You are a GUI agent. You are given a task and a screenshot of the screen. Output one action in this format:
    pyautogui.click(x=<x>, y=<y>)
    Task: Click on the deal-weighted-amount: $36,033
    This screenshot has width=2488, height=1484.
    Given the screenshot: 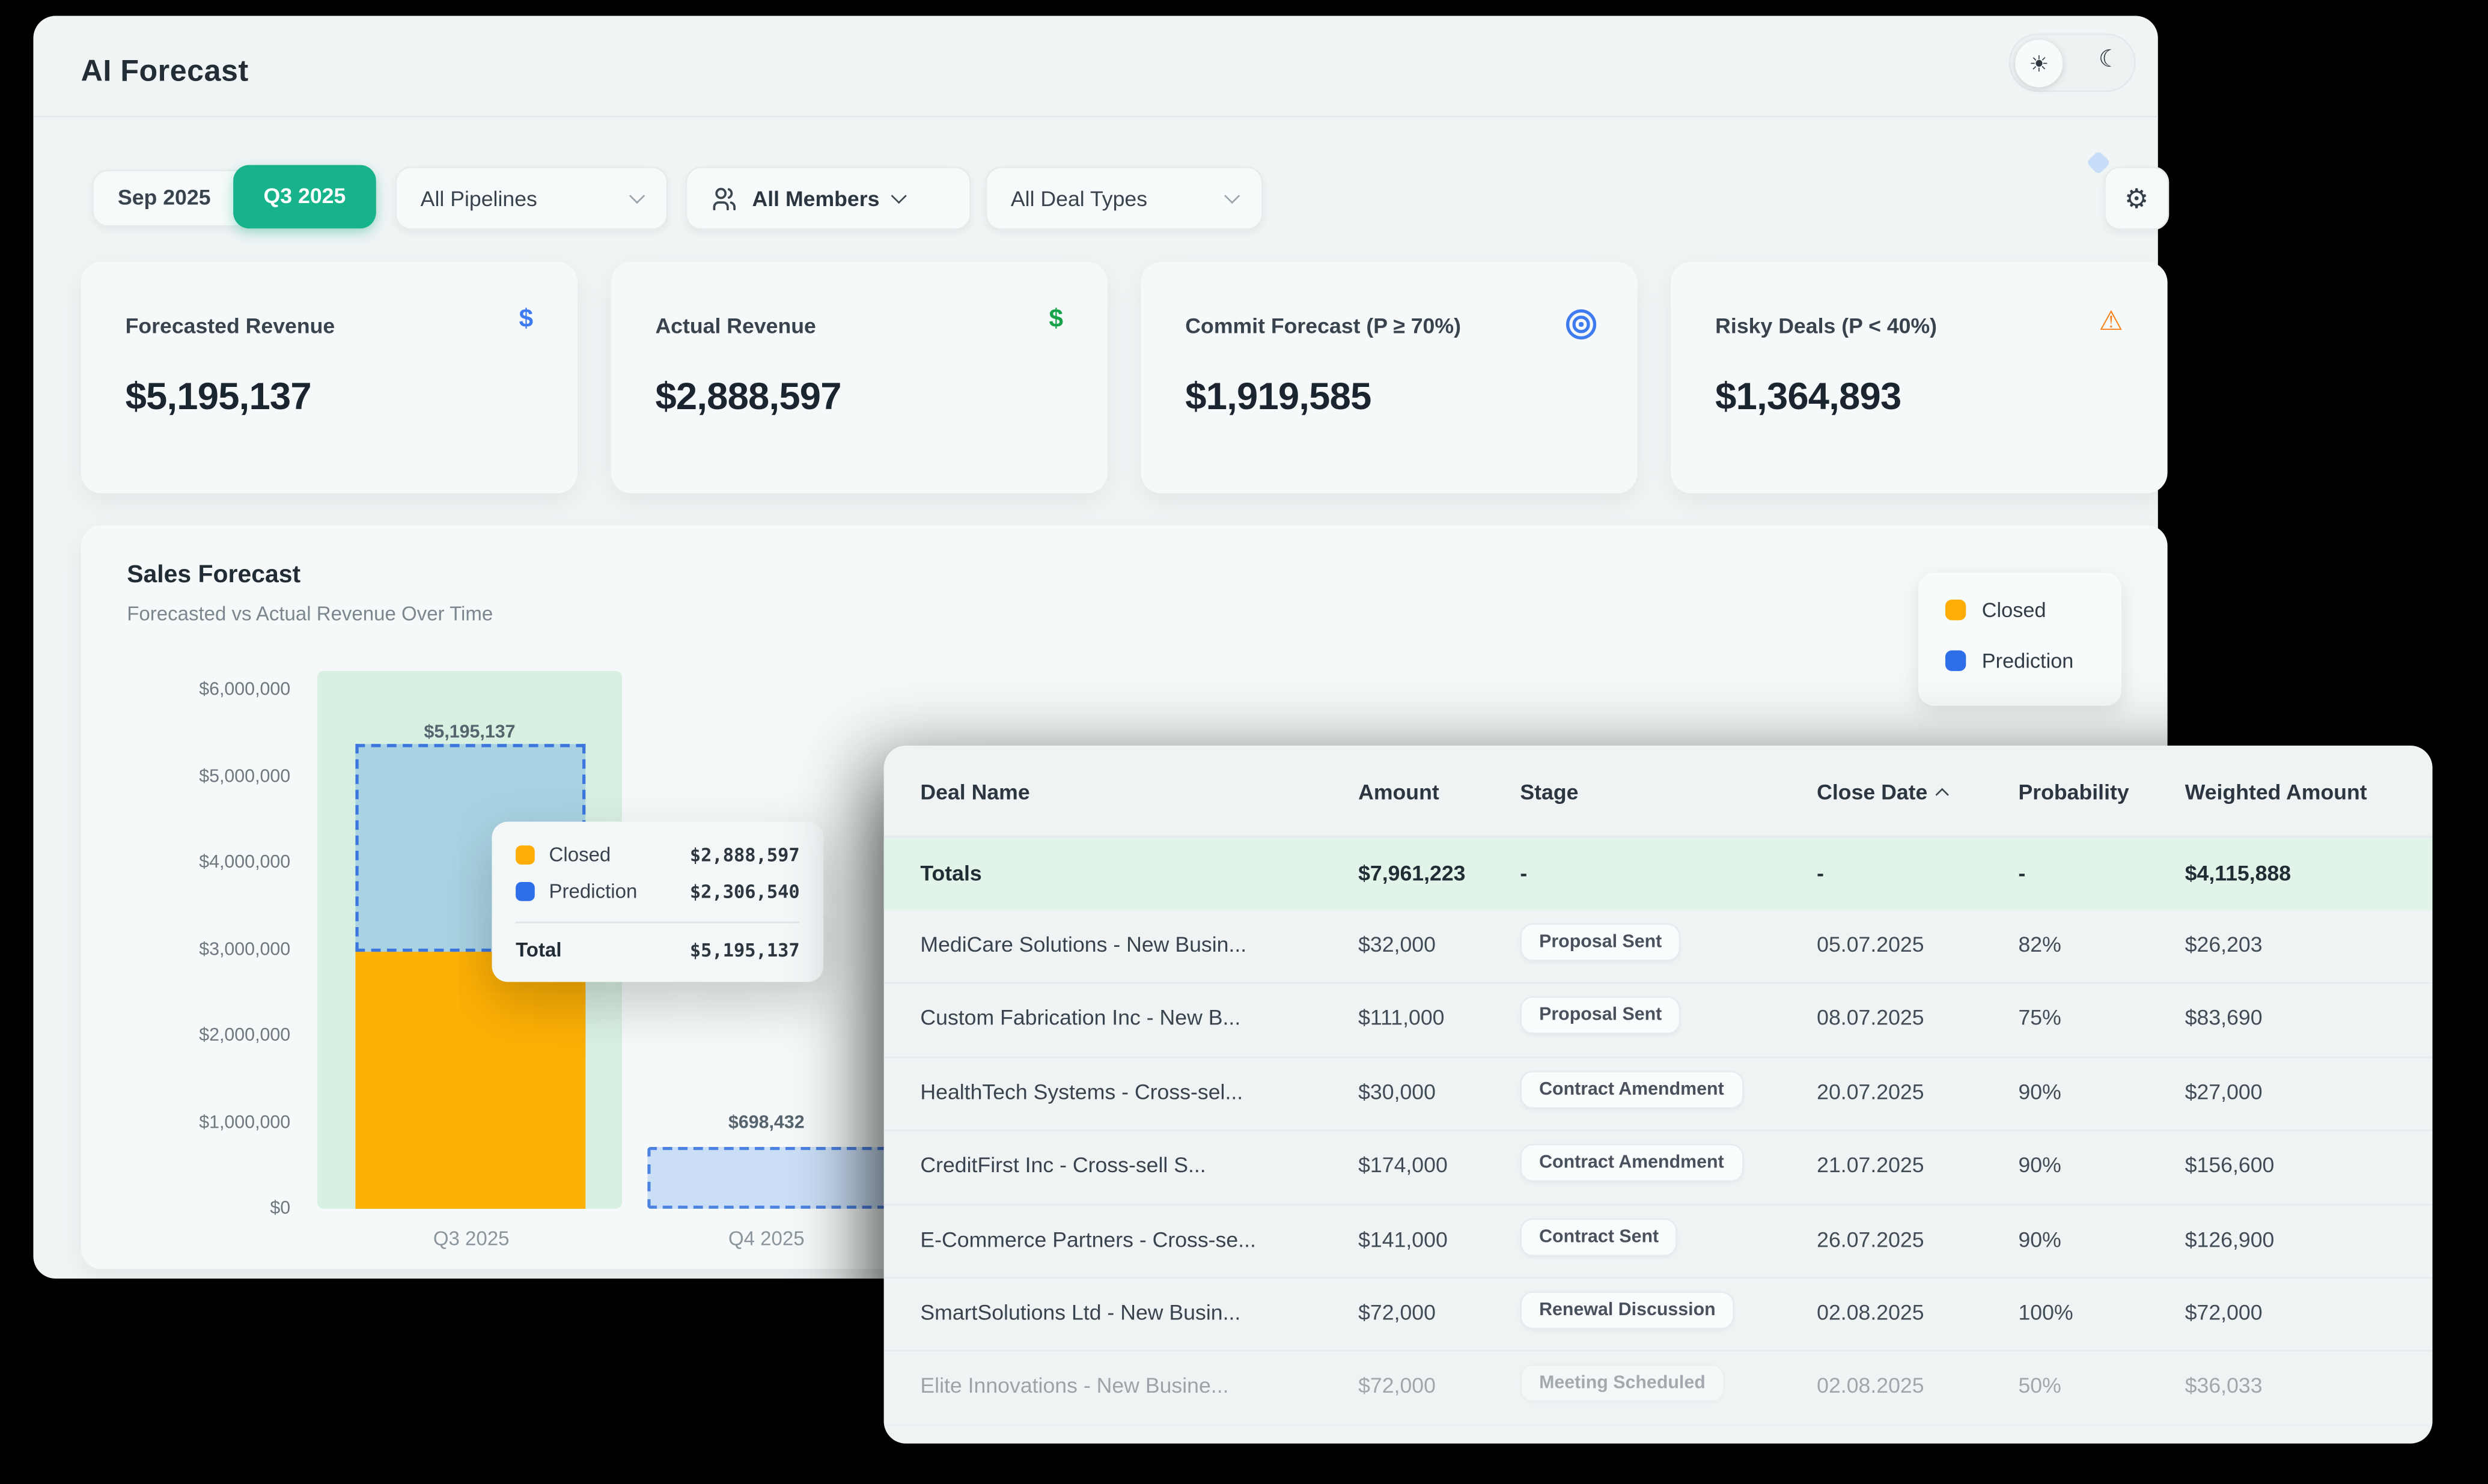 What is the action you would take?
    pyautogui.click(x=2224, y=1386)
    